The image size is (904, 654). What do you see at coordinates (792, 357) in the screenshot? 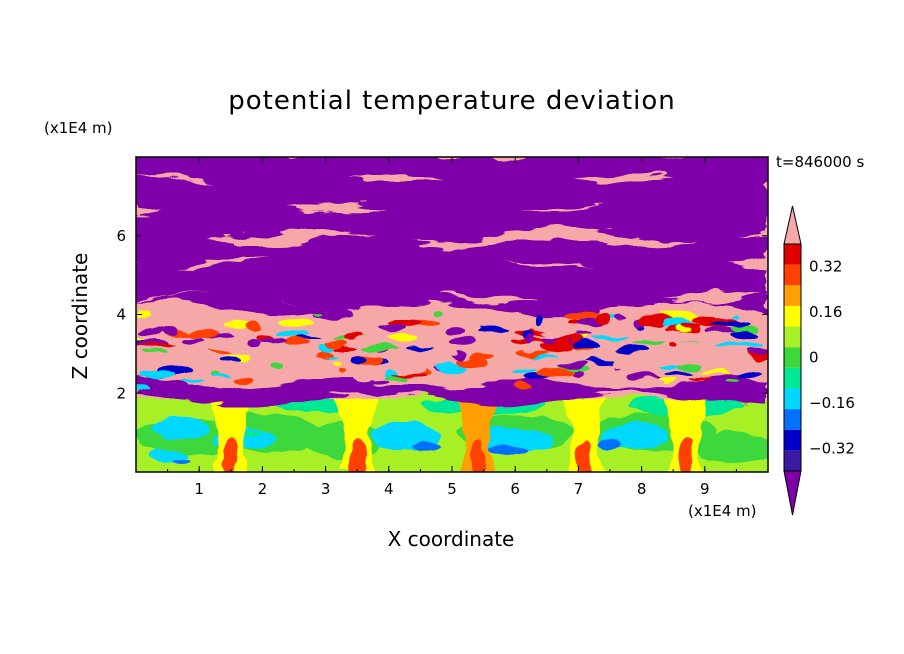
I see `colorbar-frame` at bounding box center [792, 357].